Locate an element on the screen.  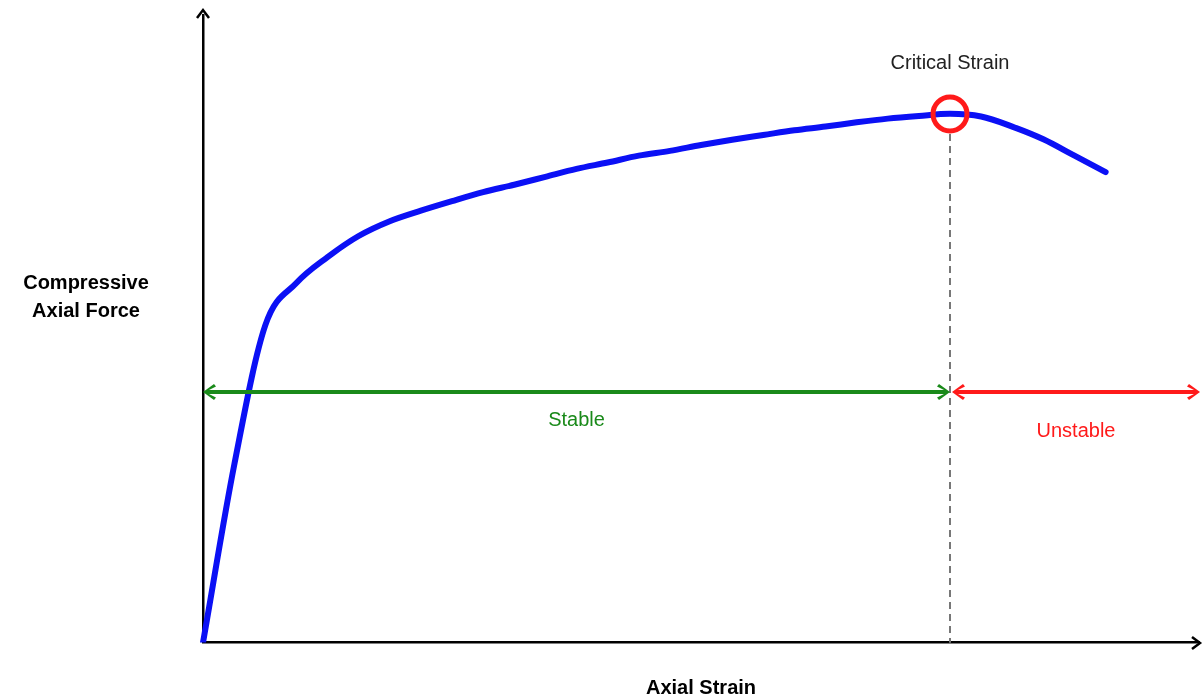
text: Critical Strain is located at coordinates (950, 62).